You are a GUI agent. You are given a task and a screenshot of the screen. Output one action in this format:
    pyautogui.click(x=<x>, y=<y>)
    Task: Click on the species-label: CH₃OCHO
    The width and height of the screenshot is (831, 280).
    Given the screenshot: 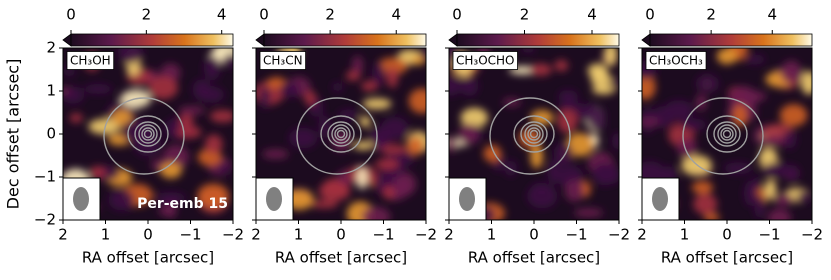 What is the action you would take?
    pyautogui.click(x=485, y=61)
    